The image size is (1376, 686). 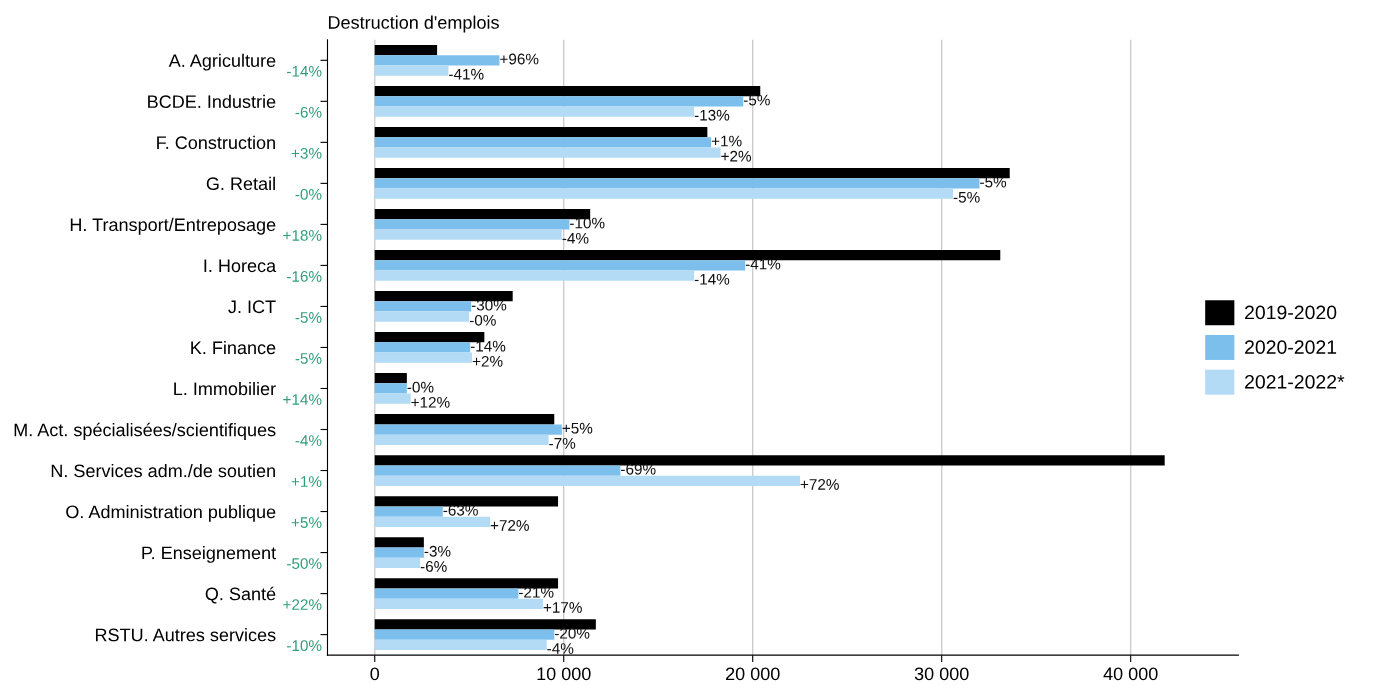 I want to click on y-tick-label: A. Agriculture, so click(x=222, y=62).